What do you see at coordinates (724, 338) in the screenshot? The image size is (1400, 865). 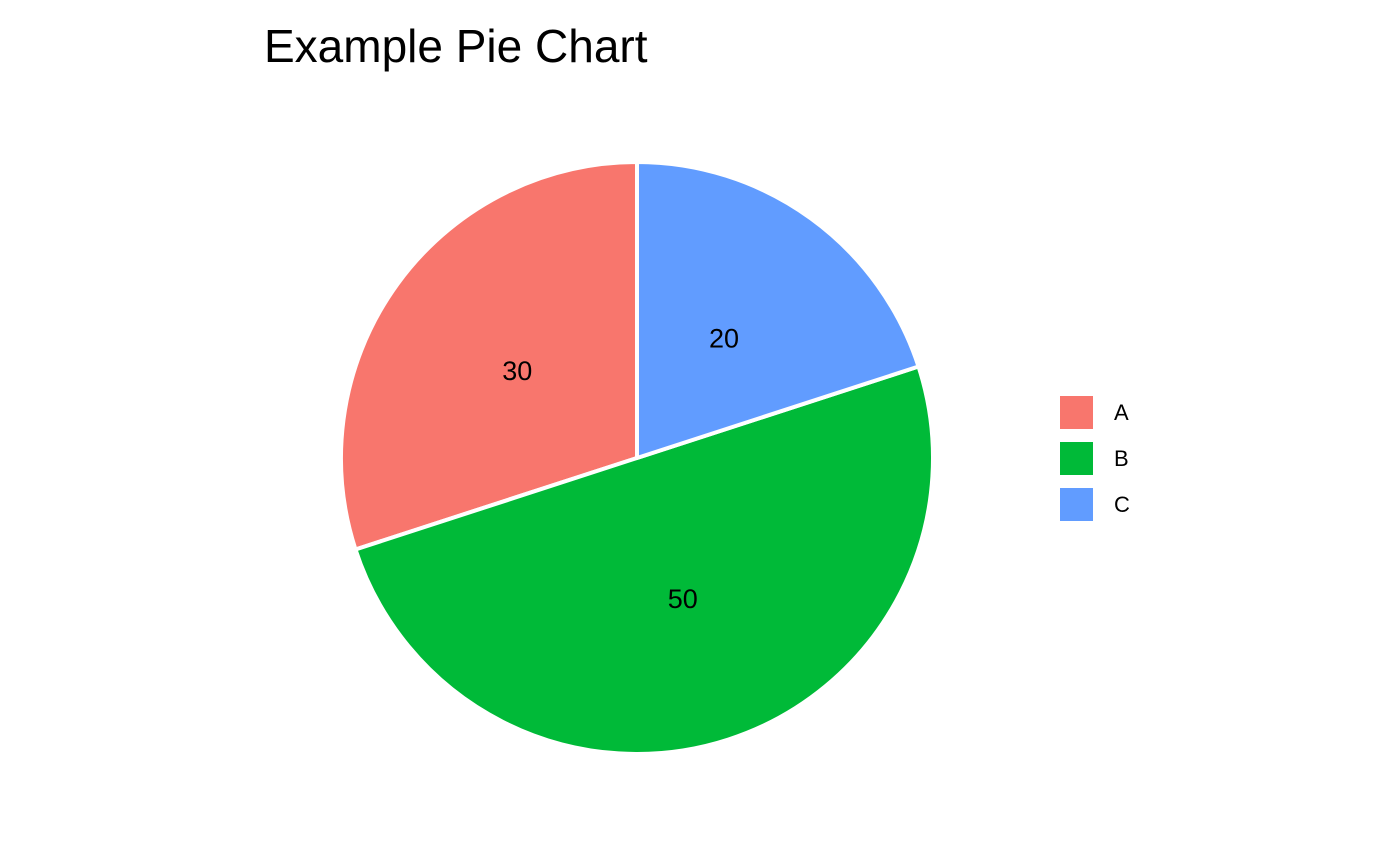 I see `slice-label-c: 20` at bounding box center [724, 338].